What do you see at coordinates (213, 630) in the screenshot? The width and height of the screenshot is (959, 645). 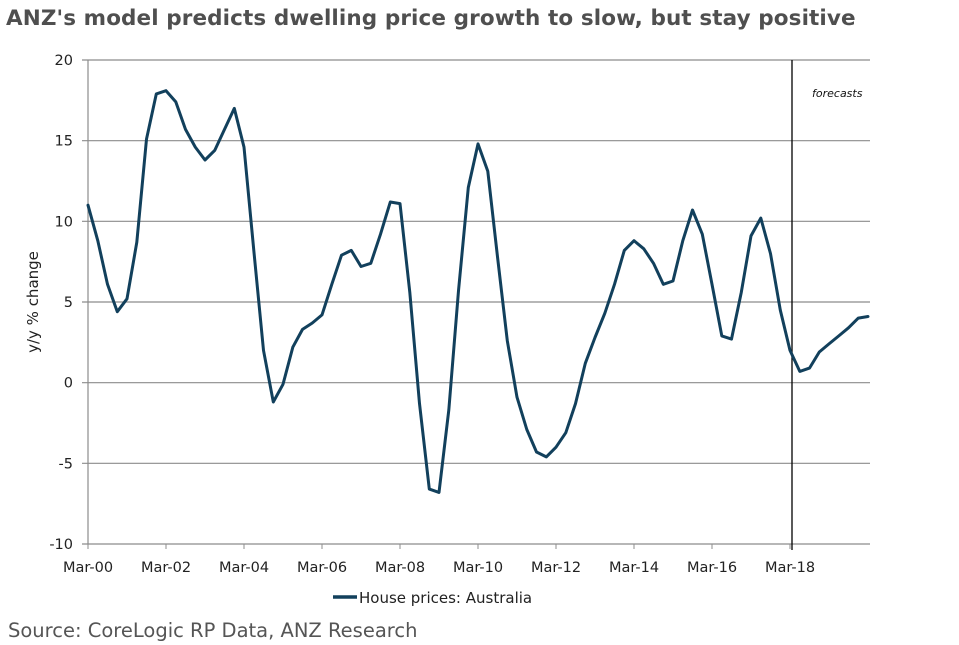 I see `source-note: Source: CoreLogic RP Data, ANZ Research` at bounding box center [213, 630].